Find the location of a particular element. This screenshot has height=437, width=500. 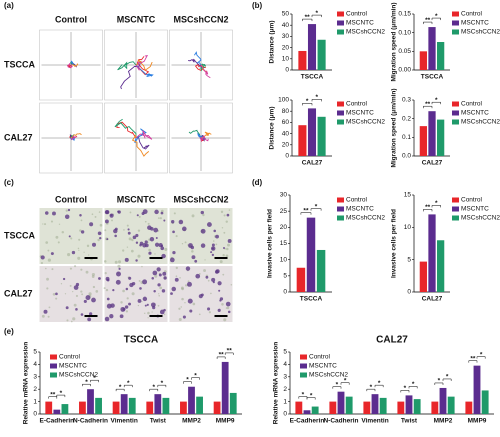

micrograph is located at coordinates (71, 294).